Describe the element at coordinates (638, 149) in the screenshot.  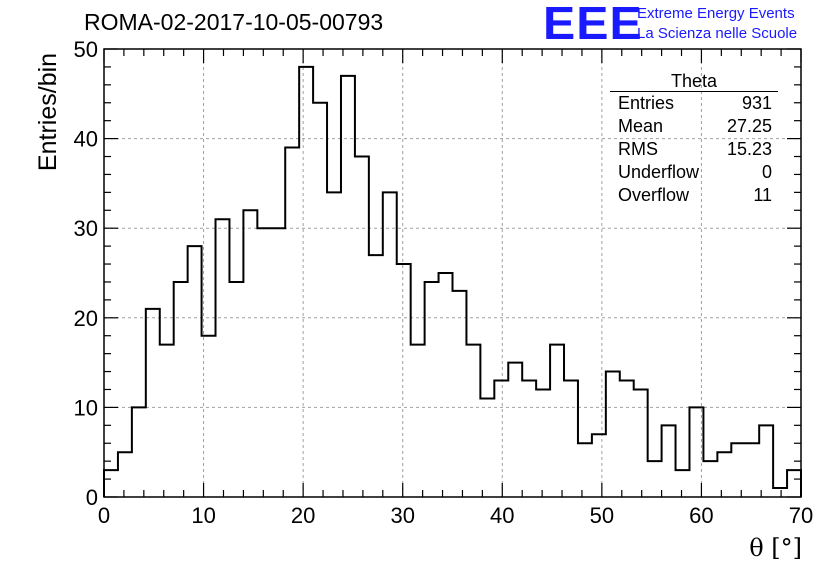
I see `stats-label: RMS` at that location.